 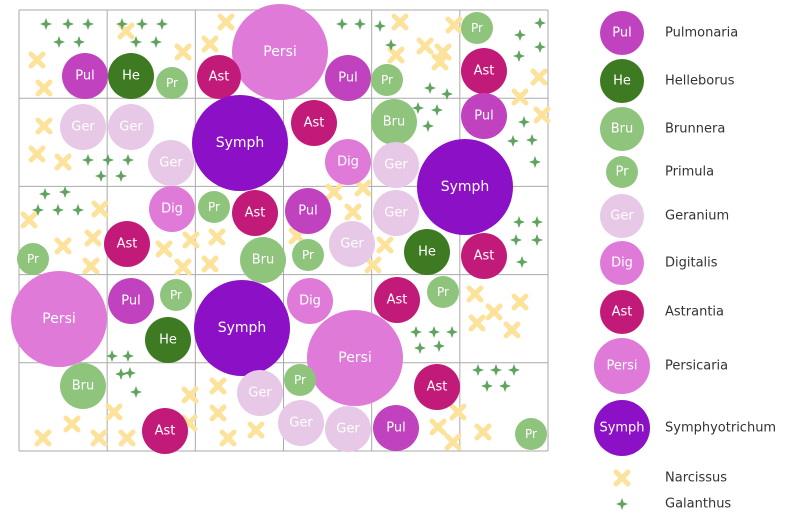 What do you see at coordinates (622, 129) in the screenshot?
I see `legend-code: Bru` at bounding box center [622, 129].